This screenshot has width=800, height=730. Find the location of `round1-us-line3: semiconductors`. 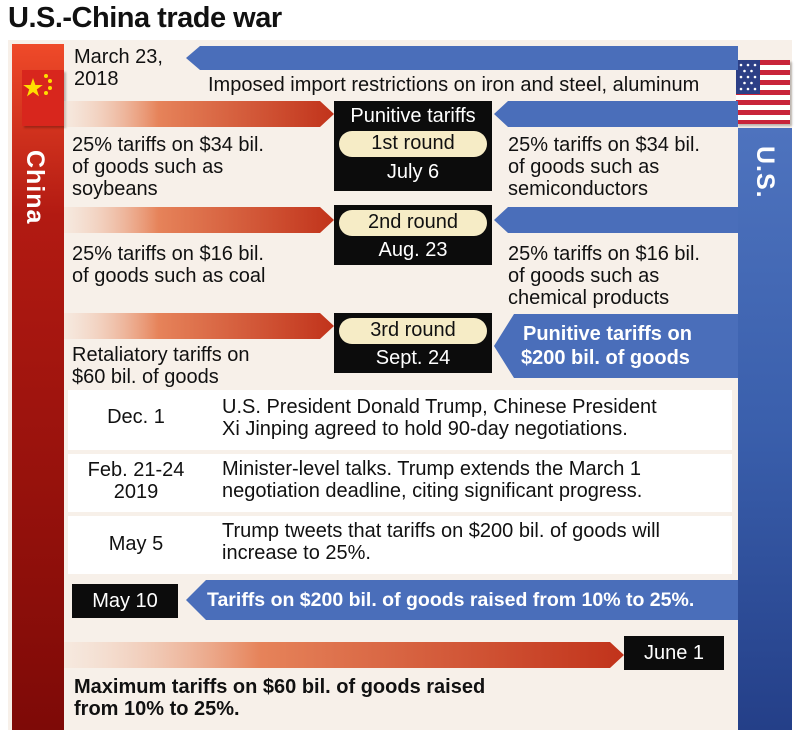

round1-us-line3: semiconductors is located at coordinates (578, 189).